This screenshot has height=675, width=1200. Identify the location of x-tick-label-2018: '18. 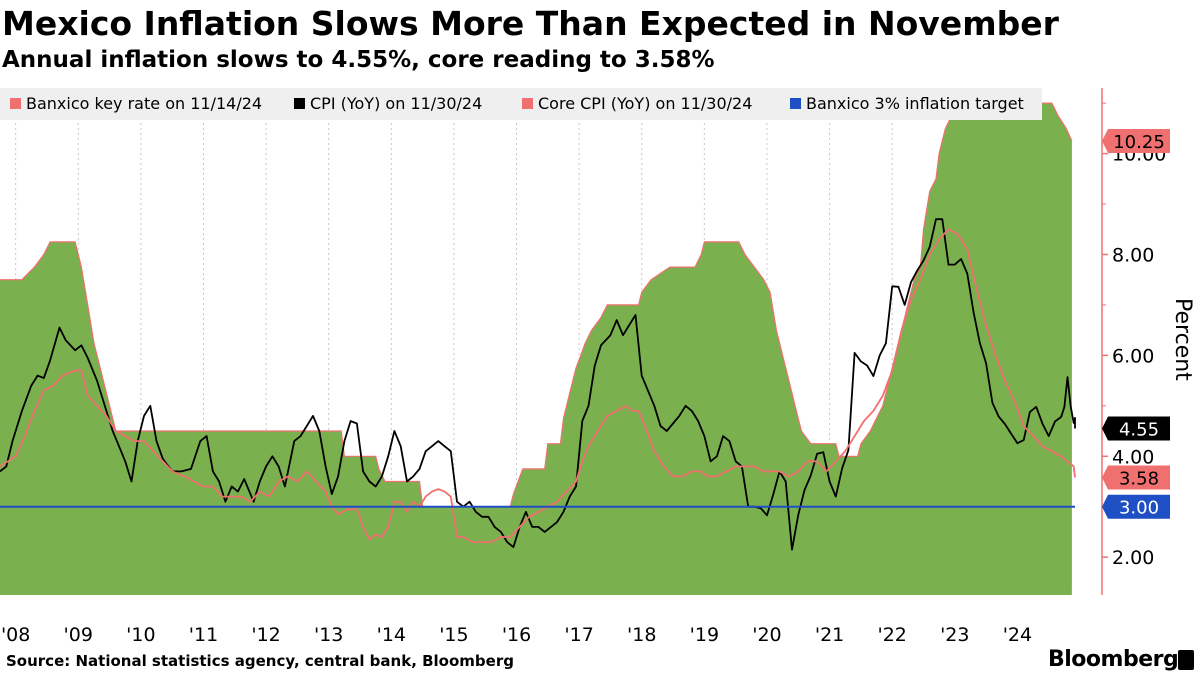
(641, 635).